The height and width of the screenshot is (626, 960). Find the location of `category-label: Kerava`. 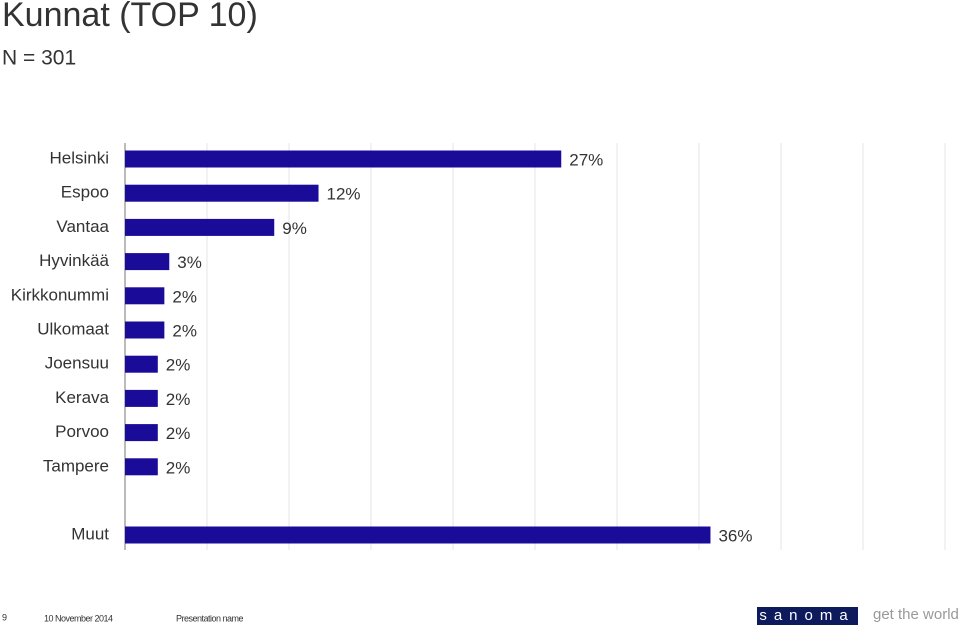

category-label: Kerava is located at coordinates (82, 397).